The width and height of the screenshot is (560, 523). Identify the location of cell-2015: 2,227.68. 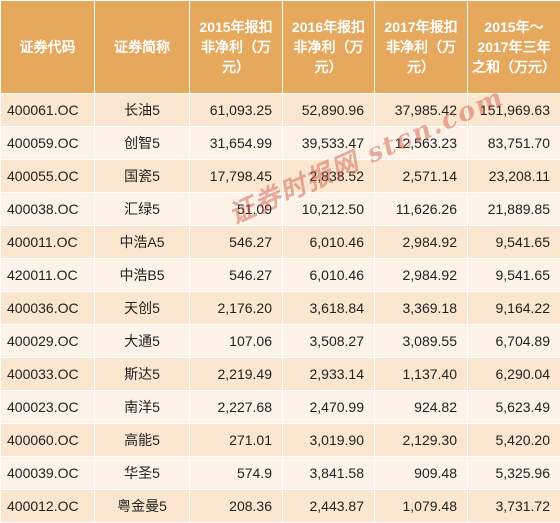
(236, 407).